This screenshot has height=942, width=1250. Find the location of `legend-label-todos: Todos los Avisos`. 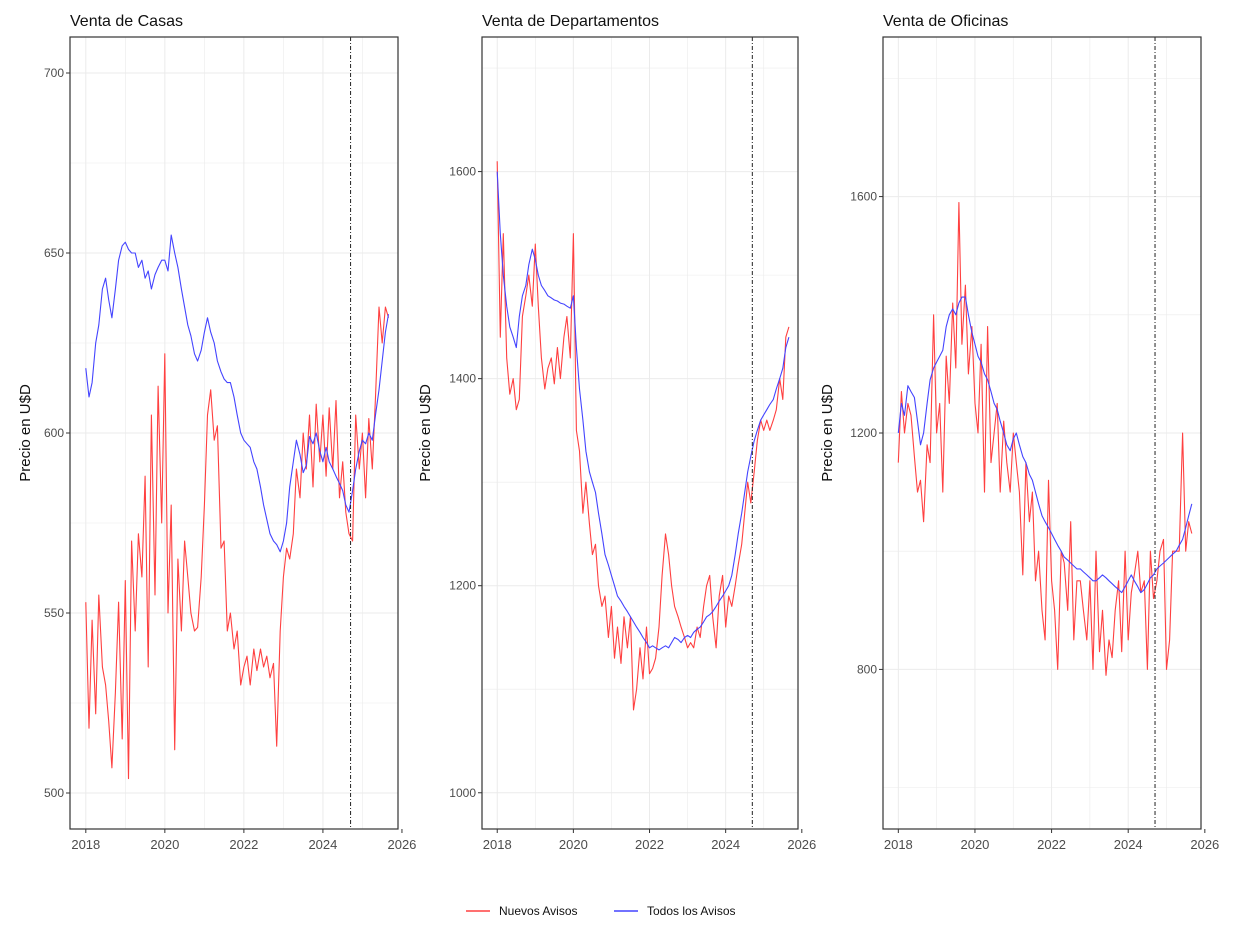

legend-label-todos: Todos los Avisos is located at coordinates (691, 911).